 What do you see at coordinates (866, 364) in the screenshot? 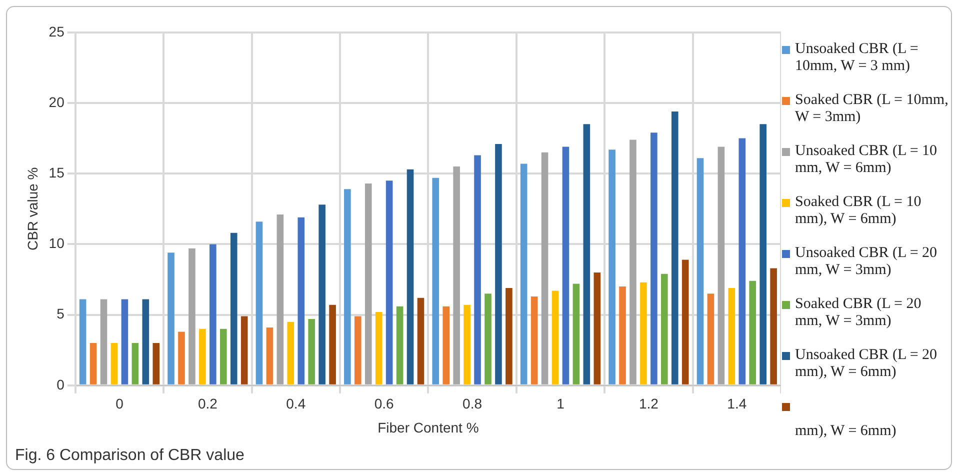
I see `legend-label: Unsoaked CBR (L = 20 mm), W = 6mm)` at bounding box center [866, 364].